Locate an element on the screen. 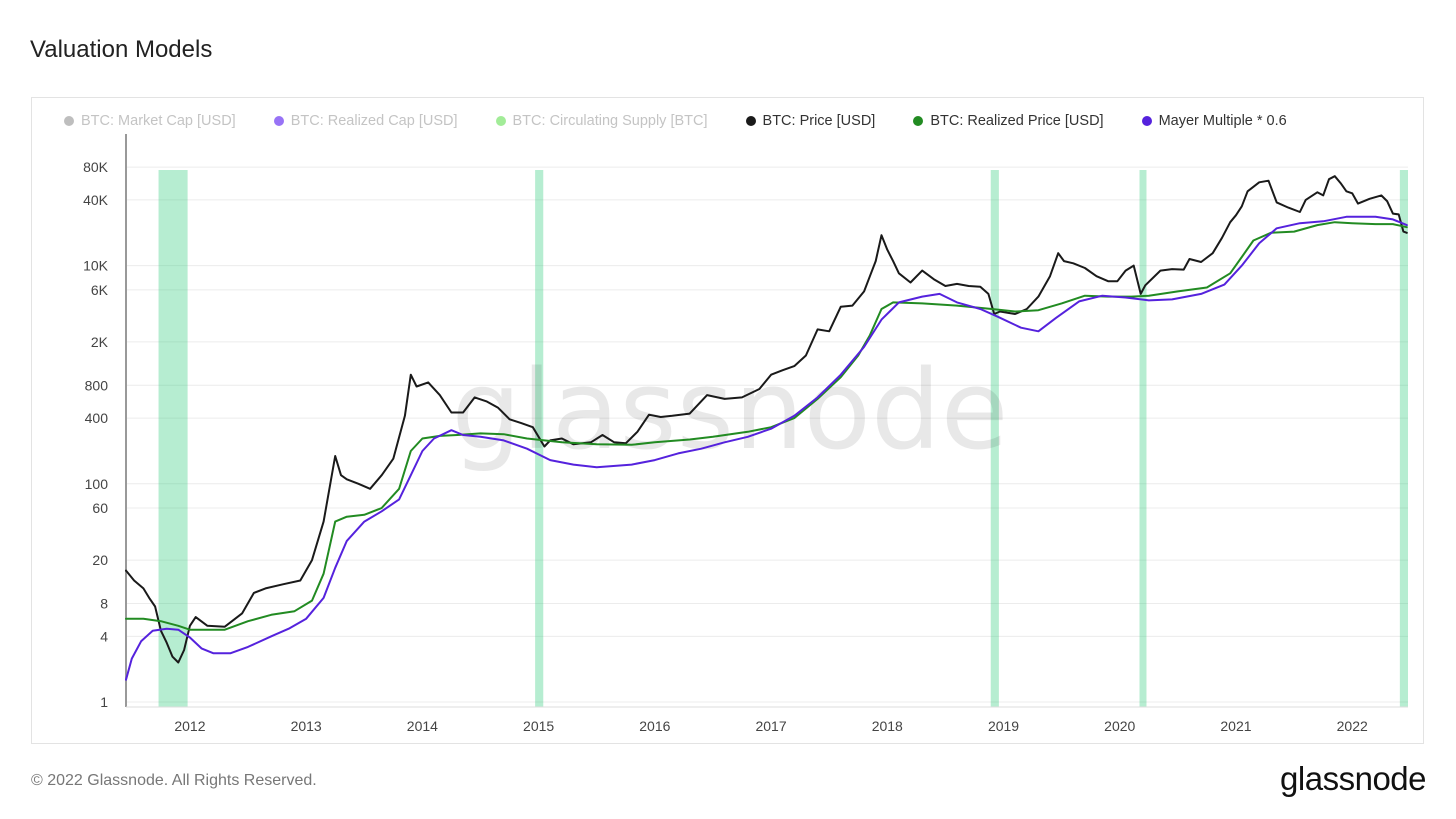 The height and width of the screenshot is (819, 1456). y-tick-label: 1 is located at coordinates (104, 702).